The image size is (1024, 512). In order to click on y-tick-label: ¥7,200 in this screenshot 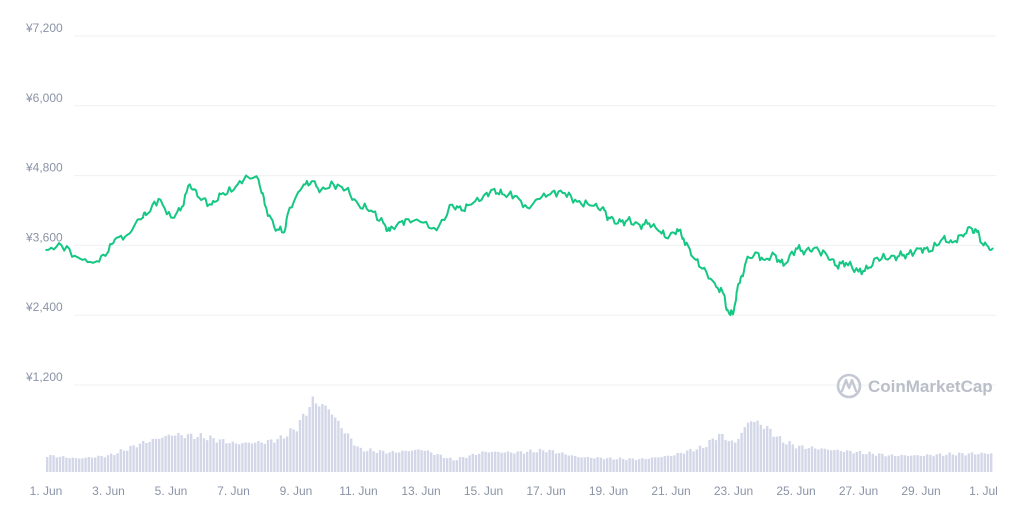, I will do `click(44, 28)`.